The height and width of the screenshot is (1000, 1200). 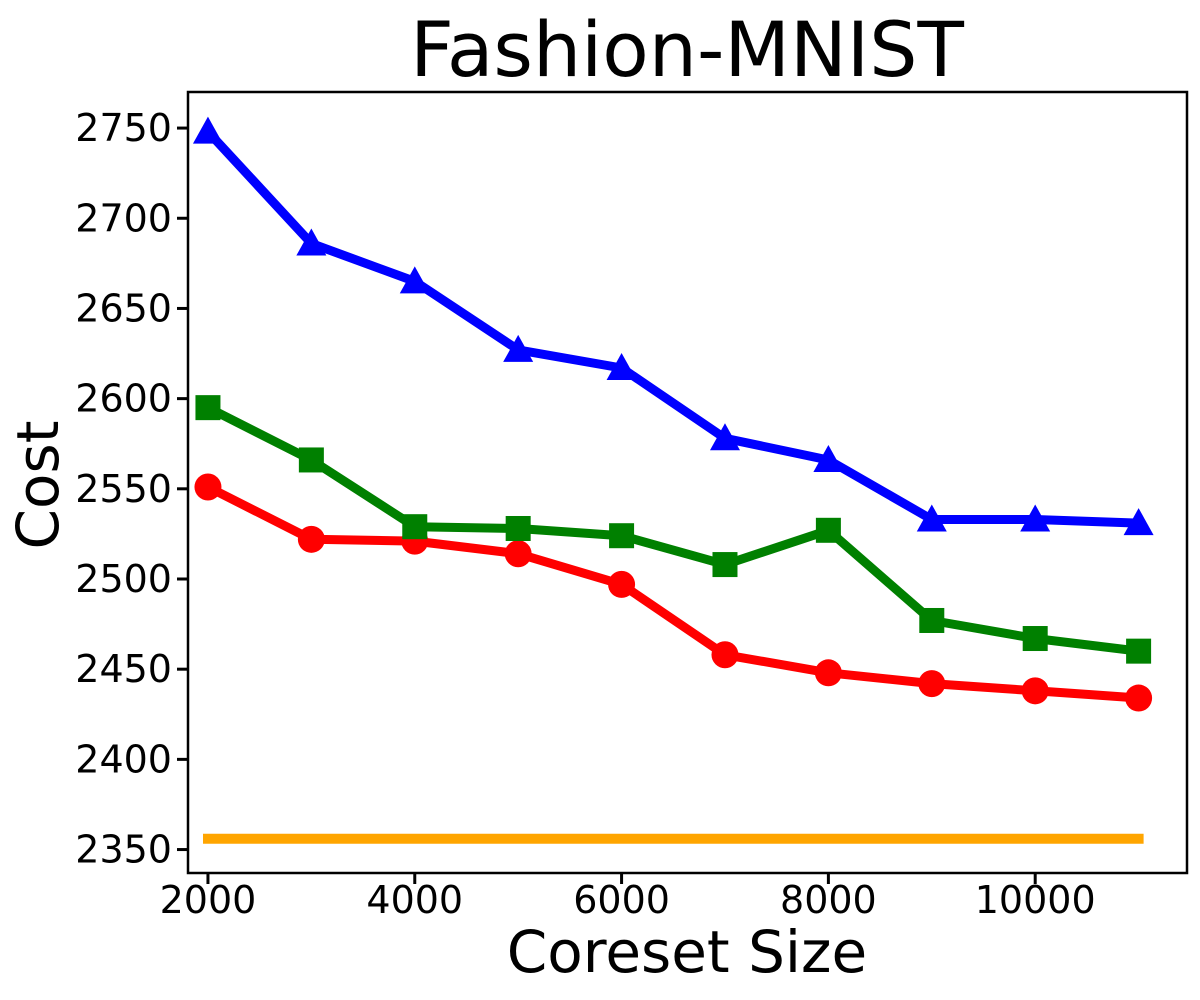 What do you see at coordinates (123, 579) in the screenshot?
I see `y-tick-label: 2500` at bounding box center [123, 579].